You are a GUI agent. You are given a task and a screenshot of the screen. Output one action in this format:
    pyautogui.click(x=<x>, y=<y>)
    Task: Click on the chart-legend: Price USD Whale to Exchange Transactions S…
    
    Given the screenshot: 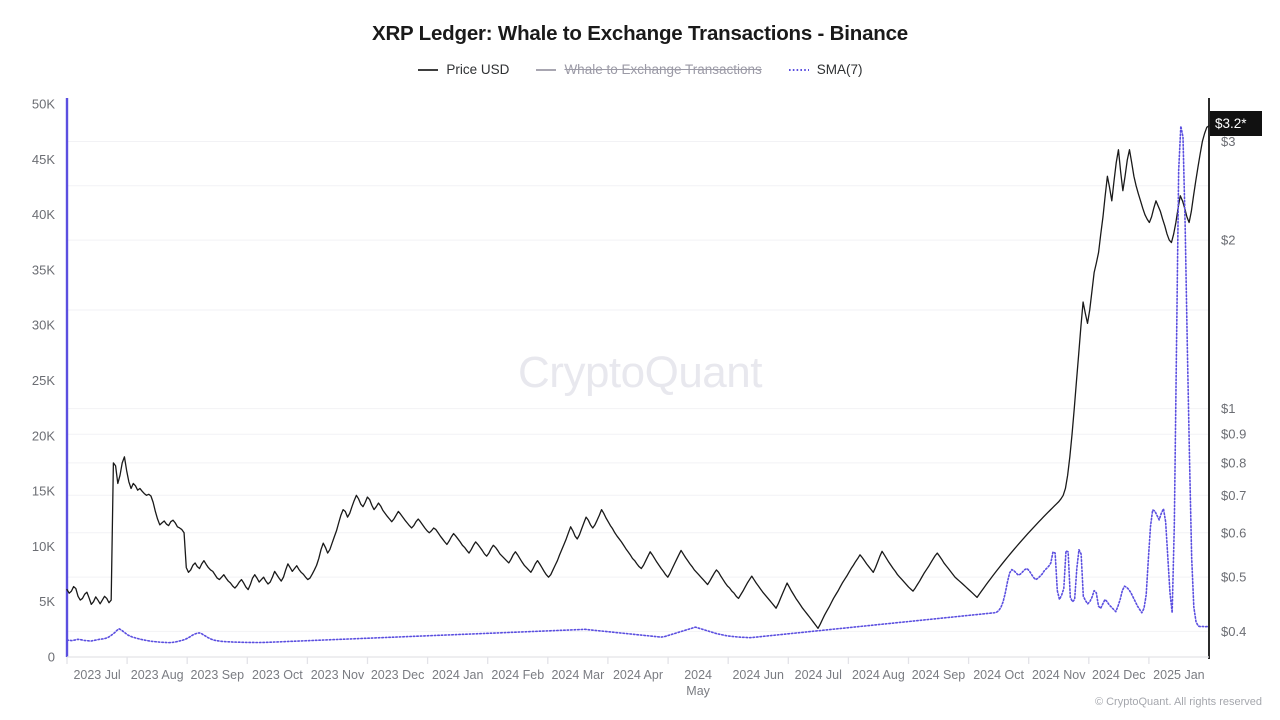 What is the action you would take?
    pyautogui.click(x=640, y=69)
    